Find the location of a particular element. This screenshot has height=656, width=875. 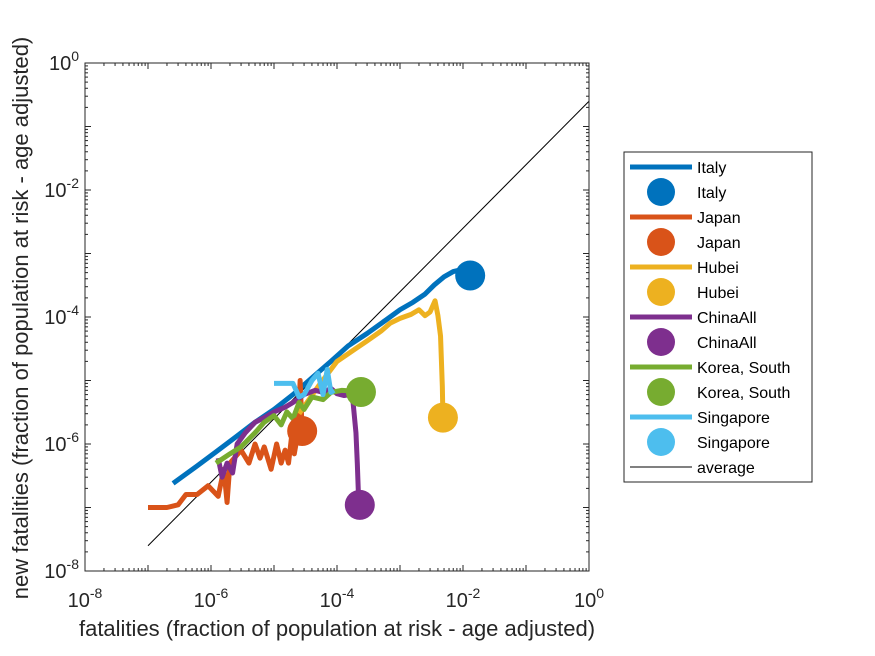

y-tick-label: 10⁰ is located at coordinates (64, 61).